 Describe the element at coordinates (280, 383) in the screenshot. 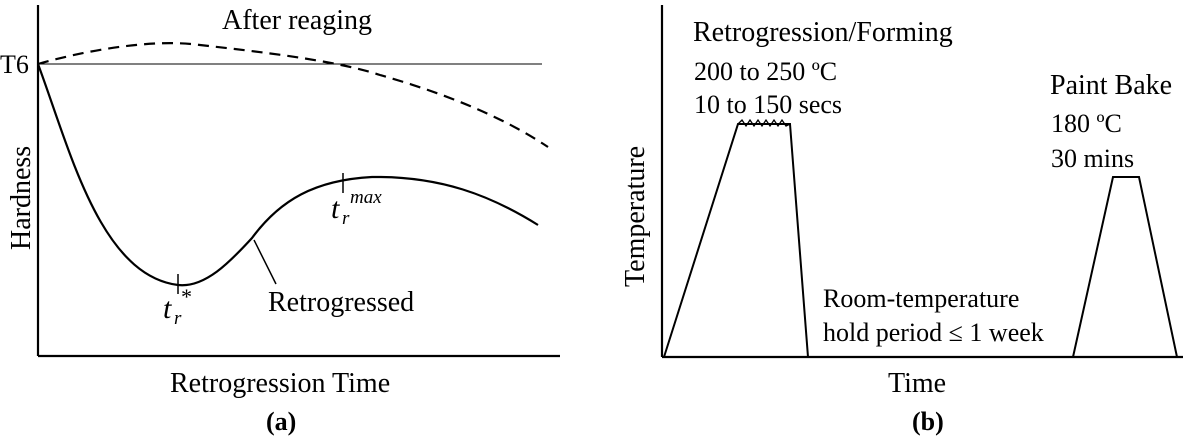

I see `panel-a-x-axis-label: Retrogression Time` at that location.